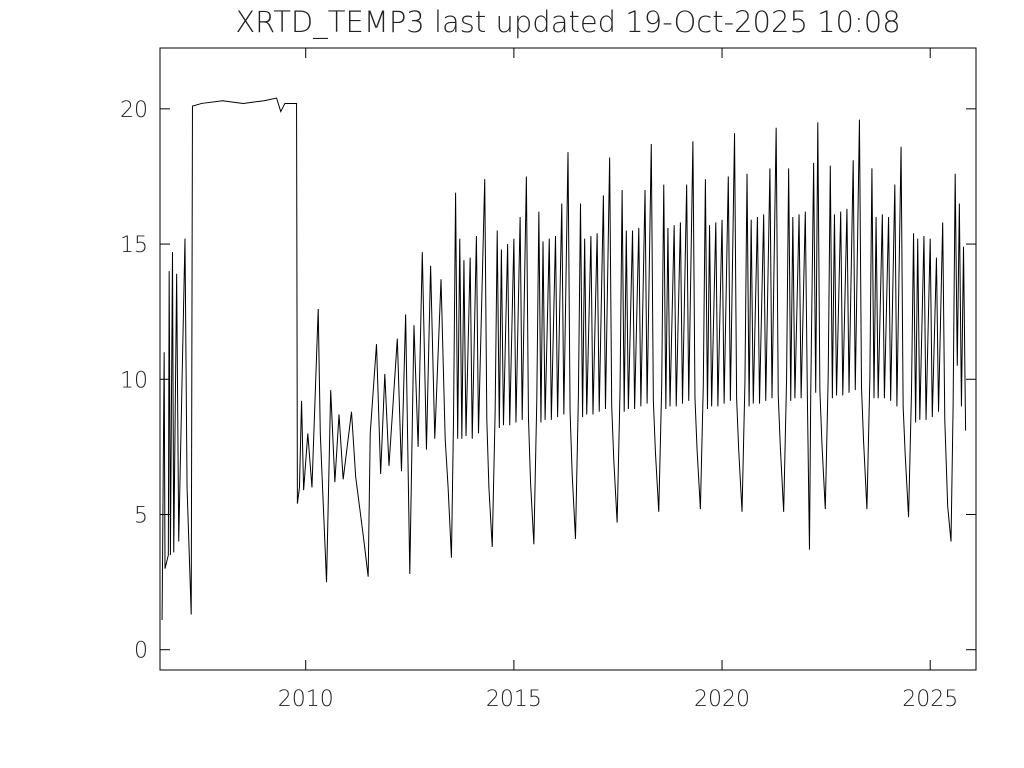 This screenshot has width=1024, height=768. Describe the element at coordinates (134, 245) in the screenshot. I see `y-tick-label: 15` at that location.